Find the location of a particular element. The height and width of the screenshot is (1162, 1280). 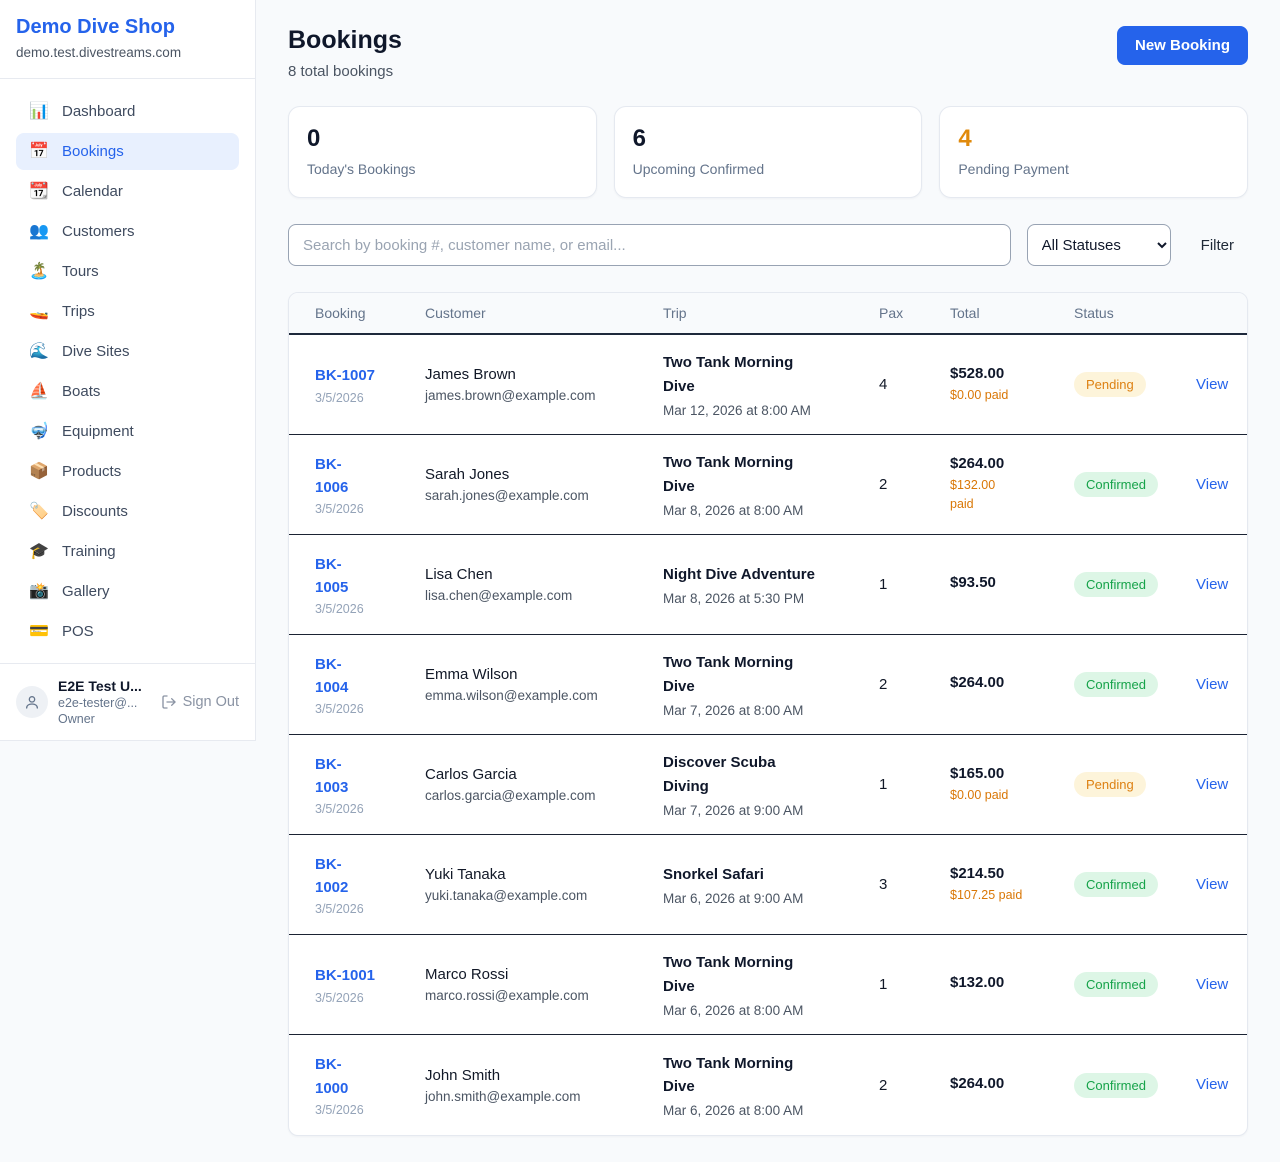

sidebar-item: 🏝️ Tours is located at coordinates (127, 271).